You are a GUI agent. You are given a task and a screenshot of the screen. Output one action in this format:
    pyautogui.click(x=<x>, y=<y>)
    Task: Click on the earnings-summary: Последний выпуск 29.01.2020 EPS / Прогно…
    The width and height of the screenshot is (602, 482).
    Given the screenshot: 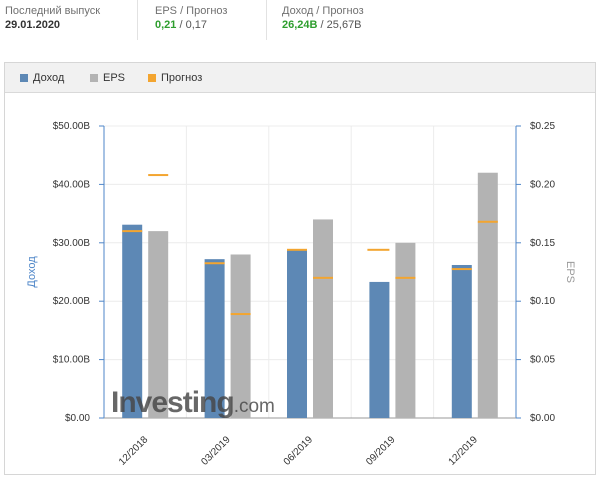 What is the action you would take?
    pyautogui.click(x=301, y=26)
    